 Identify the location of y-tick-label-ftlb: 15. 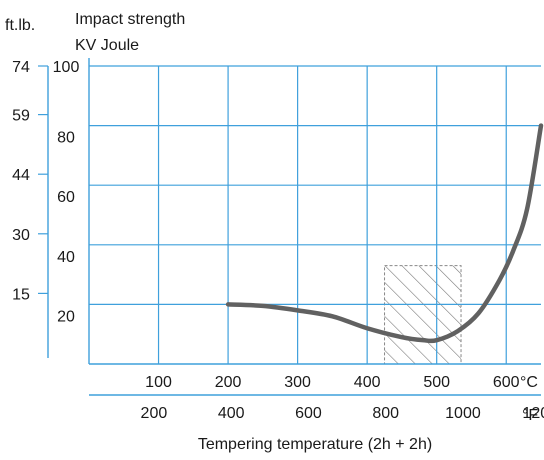
(21, 294).